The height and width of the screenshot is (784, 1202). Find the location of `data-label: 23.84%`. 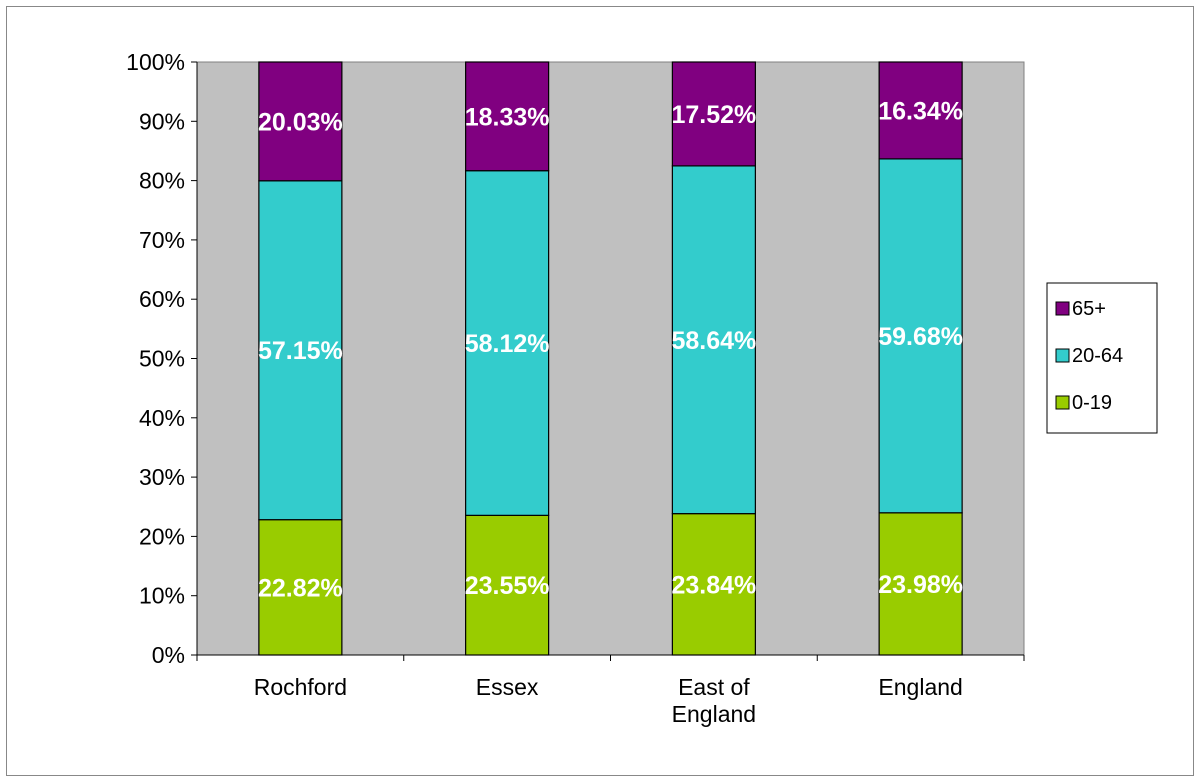

data-label: 23.84% is located at coordinates (713, 585).